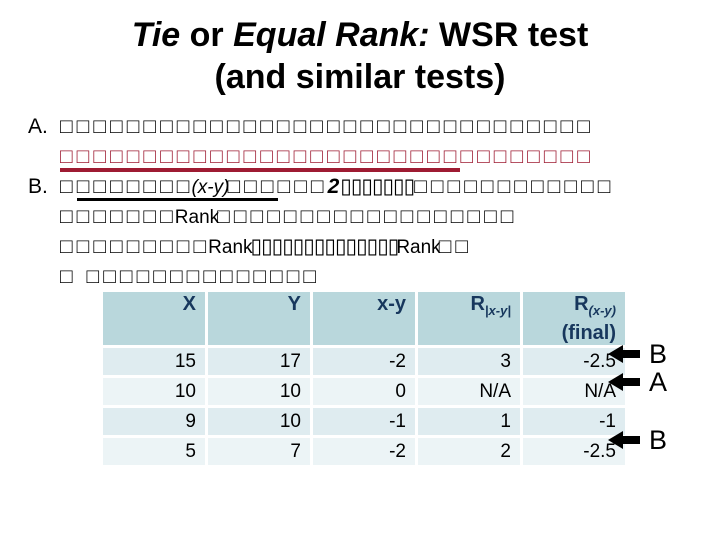 The width and height of the screenshot is (720, 540). Describe the element at coordinates (325, 246) in the screenshot. I see `tofu-run-condensed: ▯▯▯▯▯▯▯▯▯▯▯▯▯▯` at that location.